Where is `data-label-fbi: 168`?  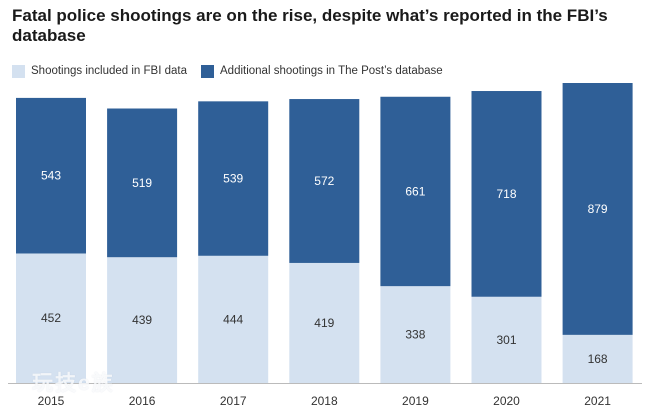 data-label-fbi: 168 is located at coordinates (598, 359).